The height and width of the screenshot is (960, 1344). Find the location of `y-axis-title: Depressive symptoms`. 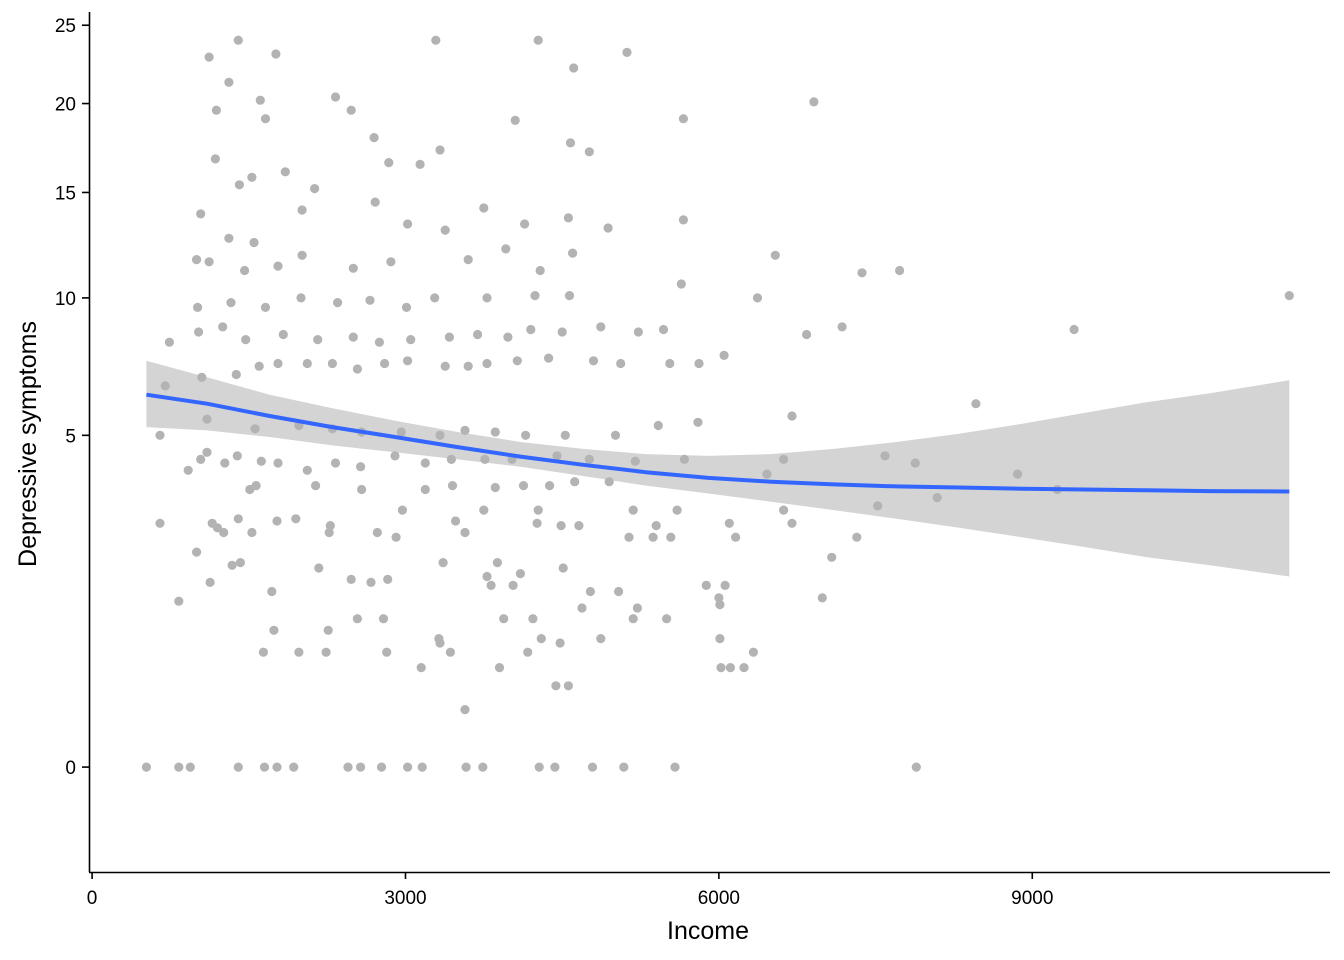

y-axis-title: Depressive symptoms is located at coordinates (28, 444).